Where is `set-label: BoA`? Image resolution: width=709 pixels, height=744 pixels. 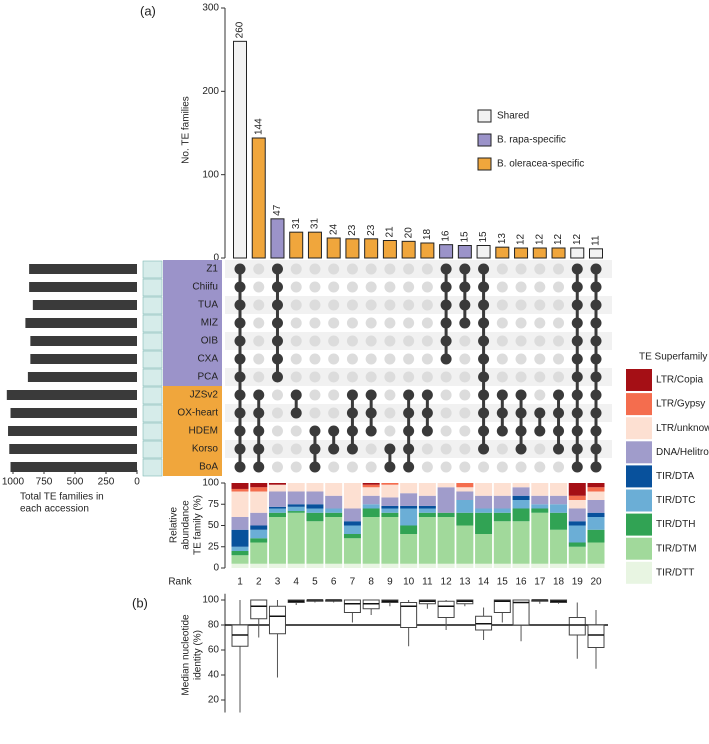
set-label: BoA is located at coordinates (208, 467).